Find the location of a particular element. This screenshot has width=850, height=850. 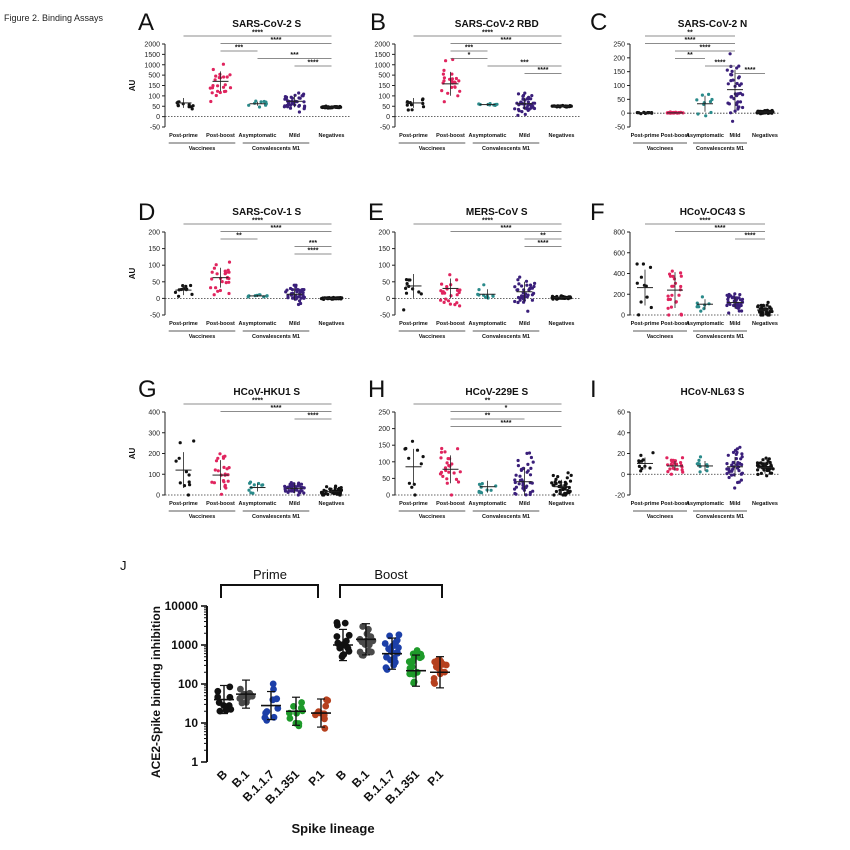

y-tick-label: 0 is located at coordinates (388, 299).